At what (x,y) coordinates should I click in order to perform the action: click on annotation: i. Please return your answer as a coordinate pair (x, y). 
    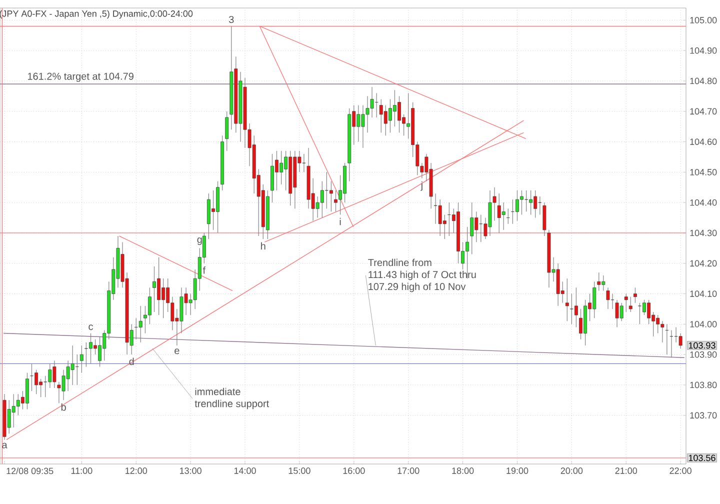
    Looking at the image, I should click on (340, 222).